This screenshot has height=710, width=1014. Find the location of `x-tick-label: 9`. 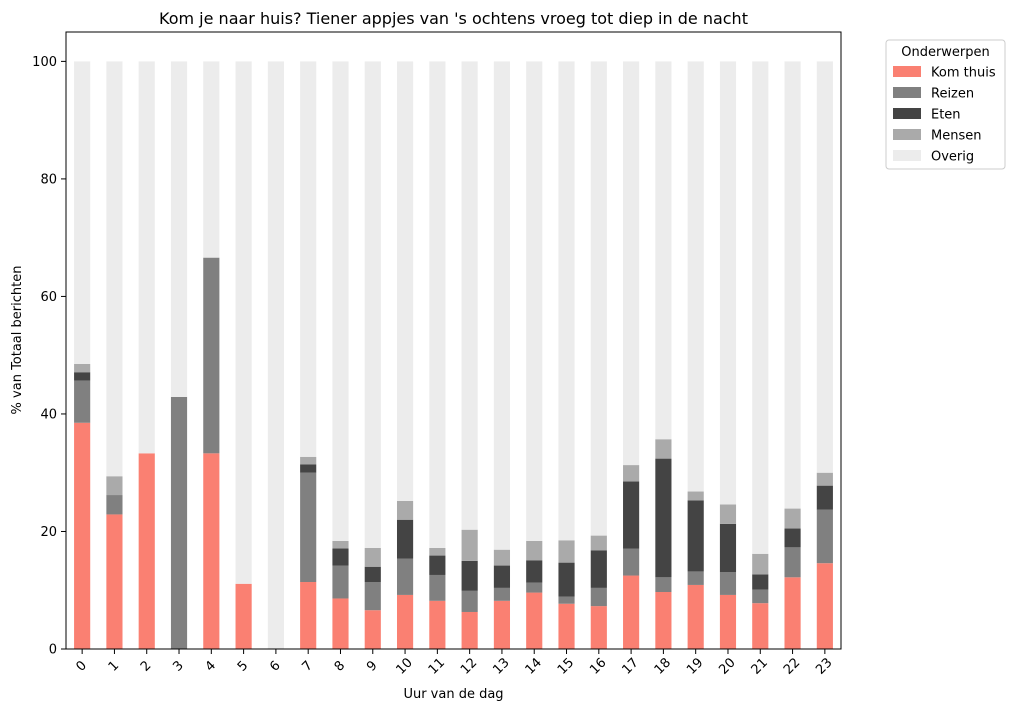

x-tick-label: 9 is located at coordinates (372, 666).